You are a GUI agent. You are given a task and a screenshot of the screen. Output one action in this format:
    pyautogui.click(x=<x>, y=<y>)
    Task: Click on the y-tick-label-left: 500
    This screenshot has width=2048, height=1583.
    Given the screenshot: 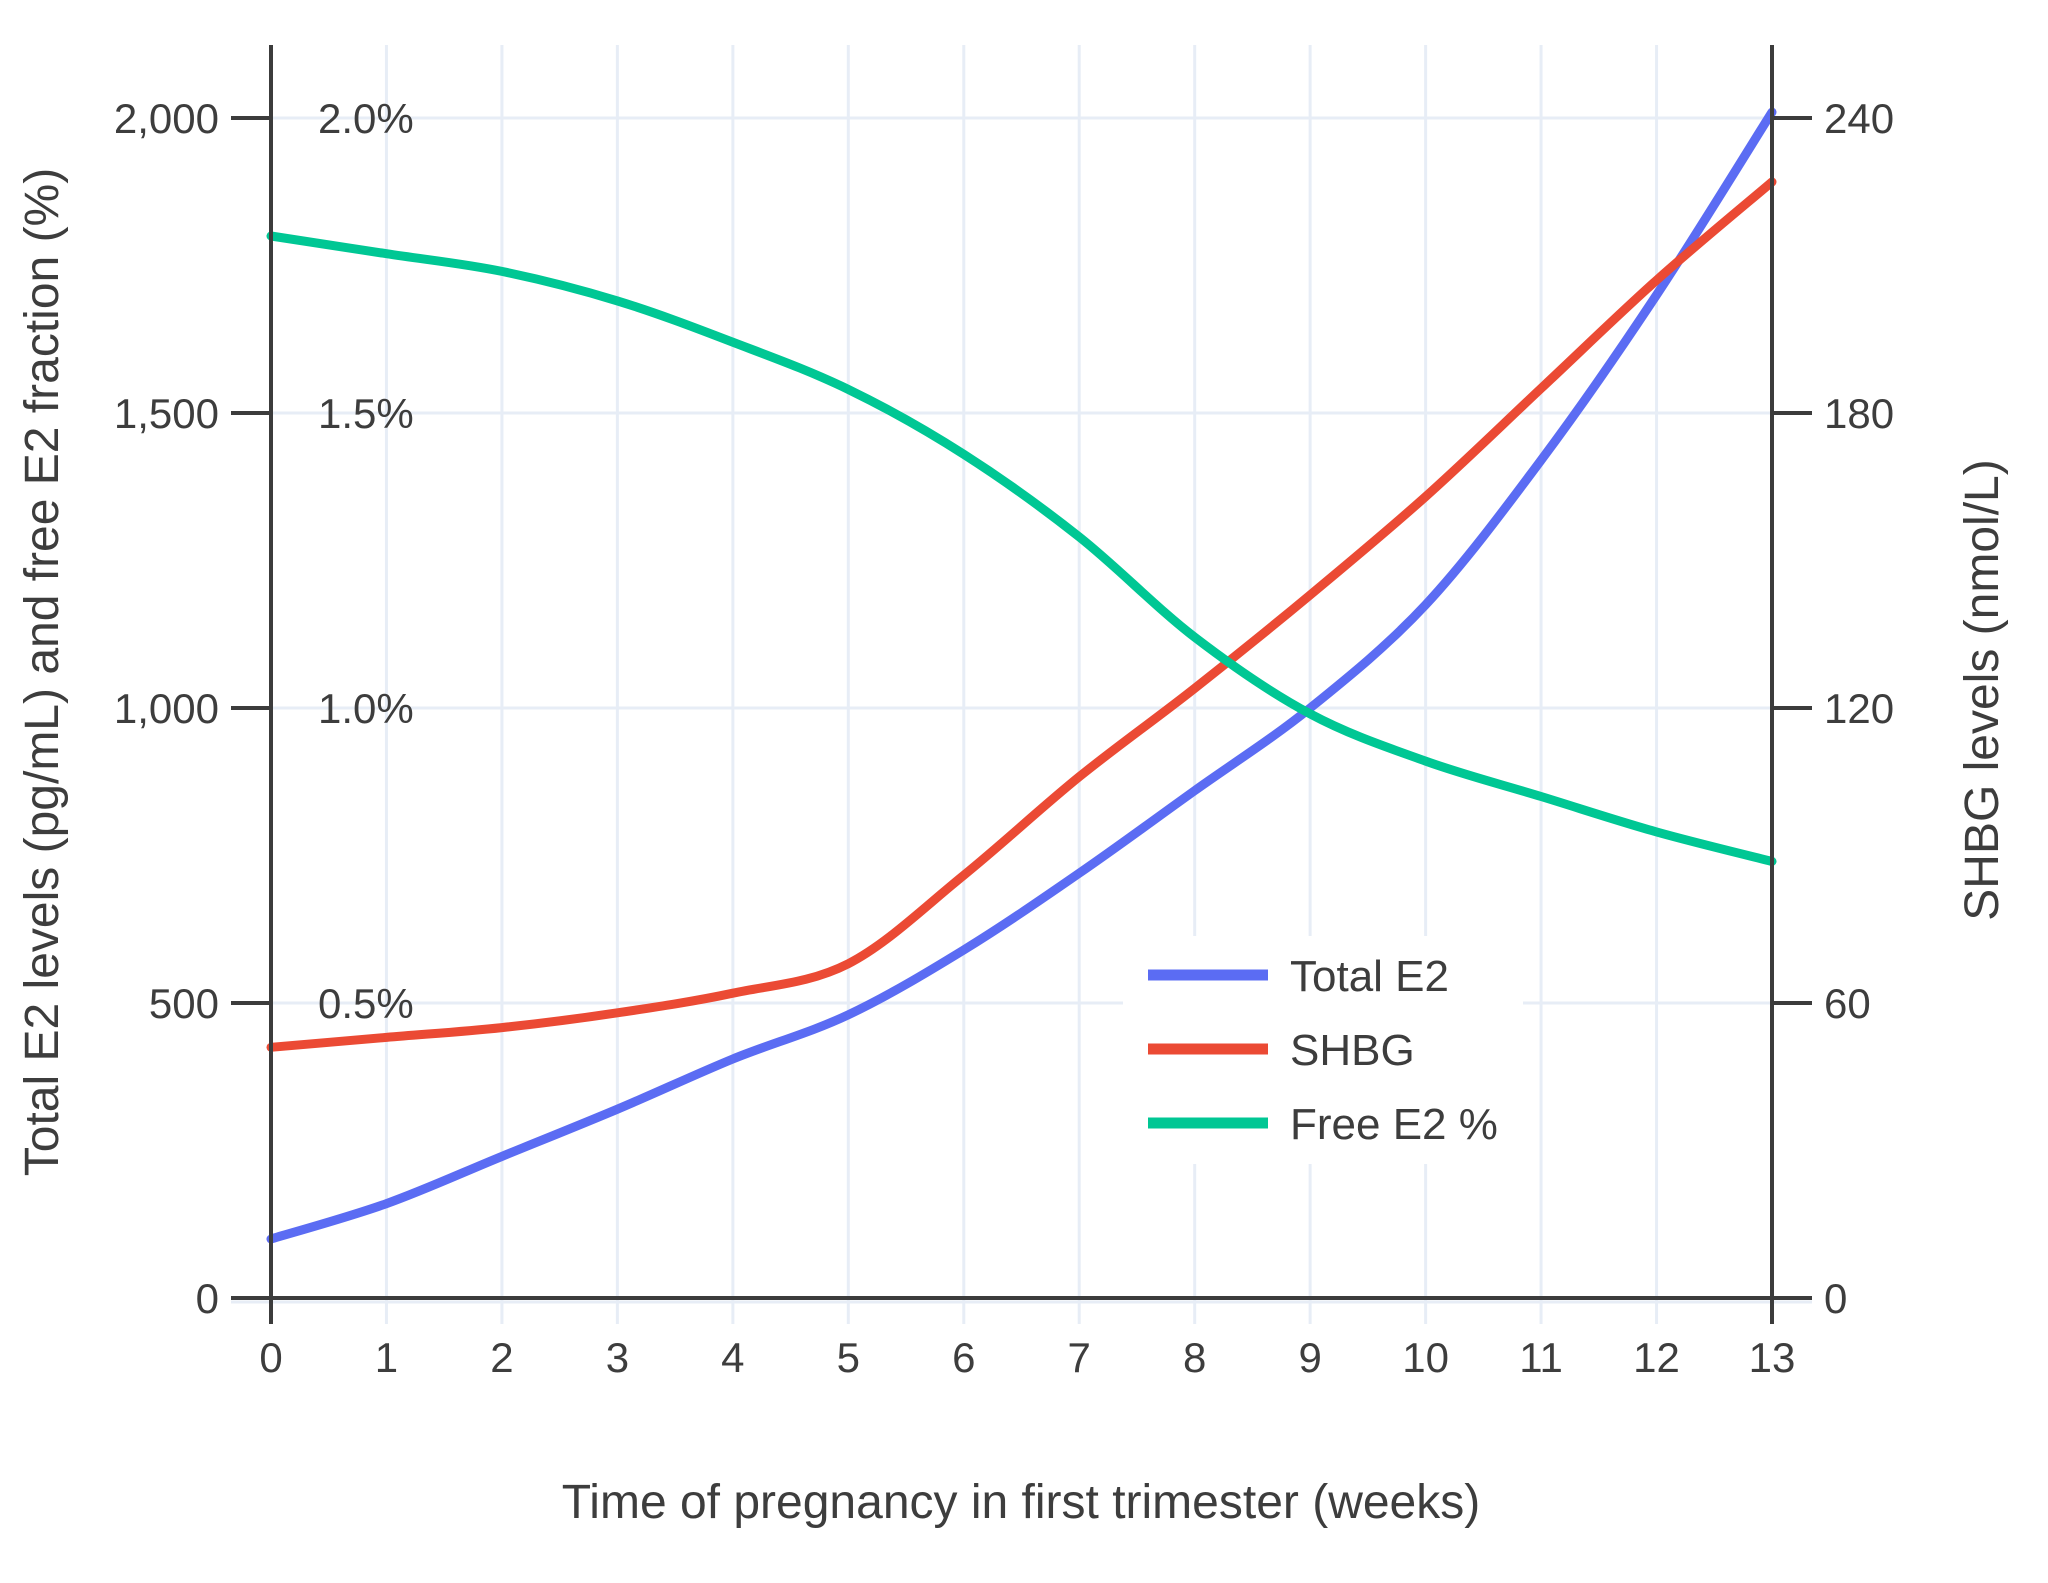 What is the action you would take?
    pyautogui.click(x=184, y=1003)
    